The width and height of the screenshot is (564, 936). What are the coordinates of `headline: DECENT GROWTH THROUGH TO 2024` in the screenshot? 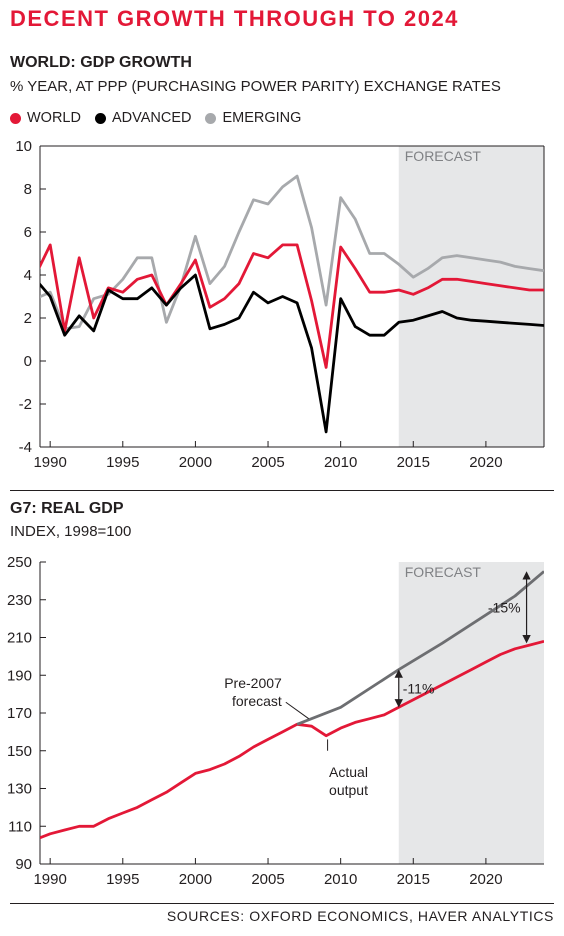 It's located at (234, 18).